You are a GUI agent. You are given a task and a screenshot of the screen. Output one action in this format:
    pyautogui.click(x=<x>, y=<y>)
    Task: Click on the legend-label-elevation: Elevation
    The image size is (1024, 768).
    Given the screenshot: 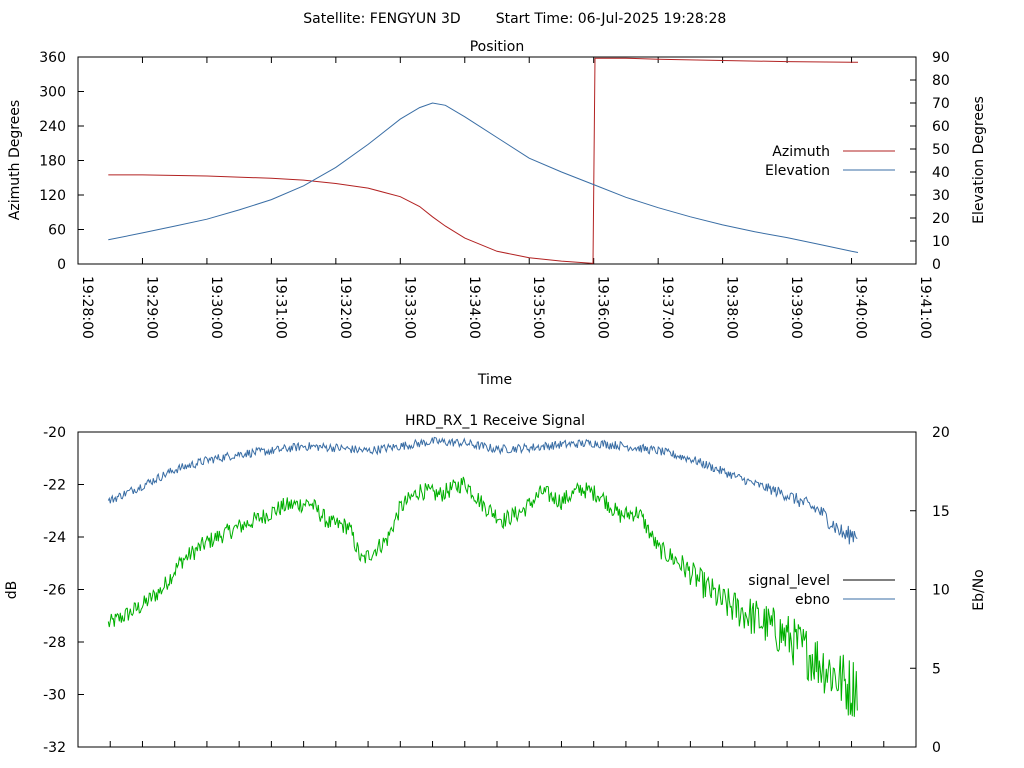 What is the action you would take?
    pyautogui.click(x=797, y=171)
    